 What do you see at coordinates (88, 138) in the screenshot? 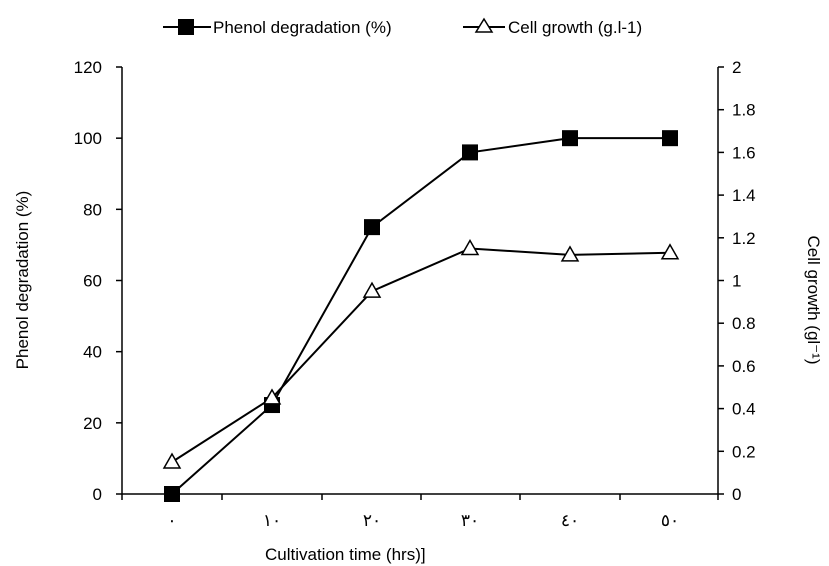
I see `left-tick-label: 100` at bounding box center [88, 138].